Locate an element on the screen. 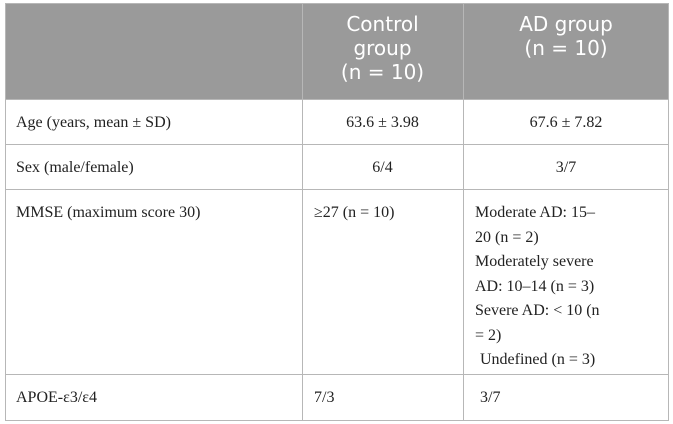 The image size is (673, 424). header-control-line2: group is located at coordinates (382, 48).